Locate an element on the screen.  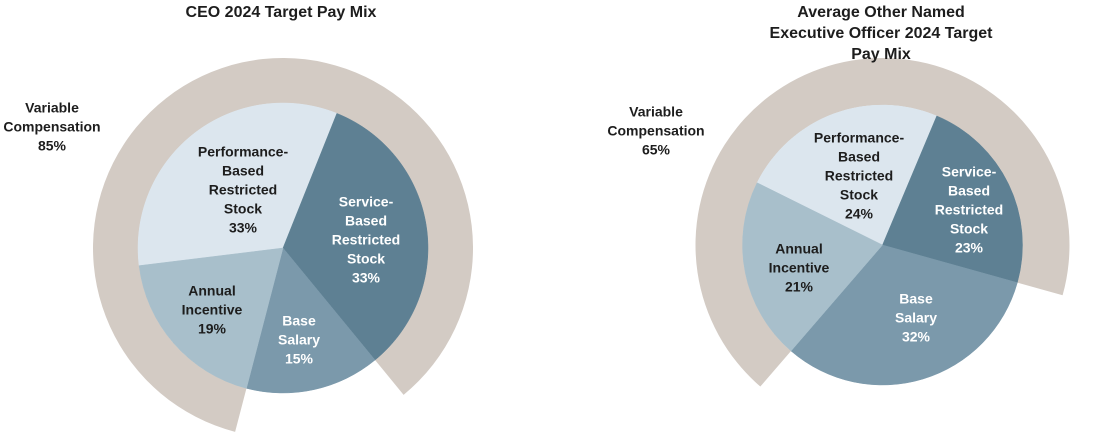
label-service-based-restricted-stock: Service- Based Restricted Stock 33% is located at coordinates (366, 239).